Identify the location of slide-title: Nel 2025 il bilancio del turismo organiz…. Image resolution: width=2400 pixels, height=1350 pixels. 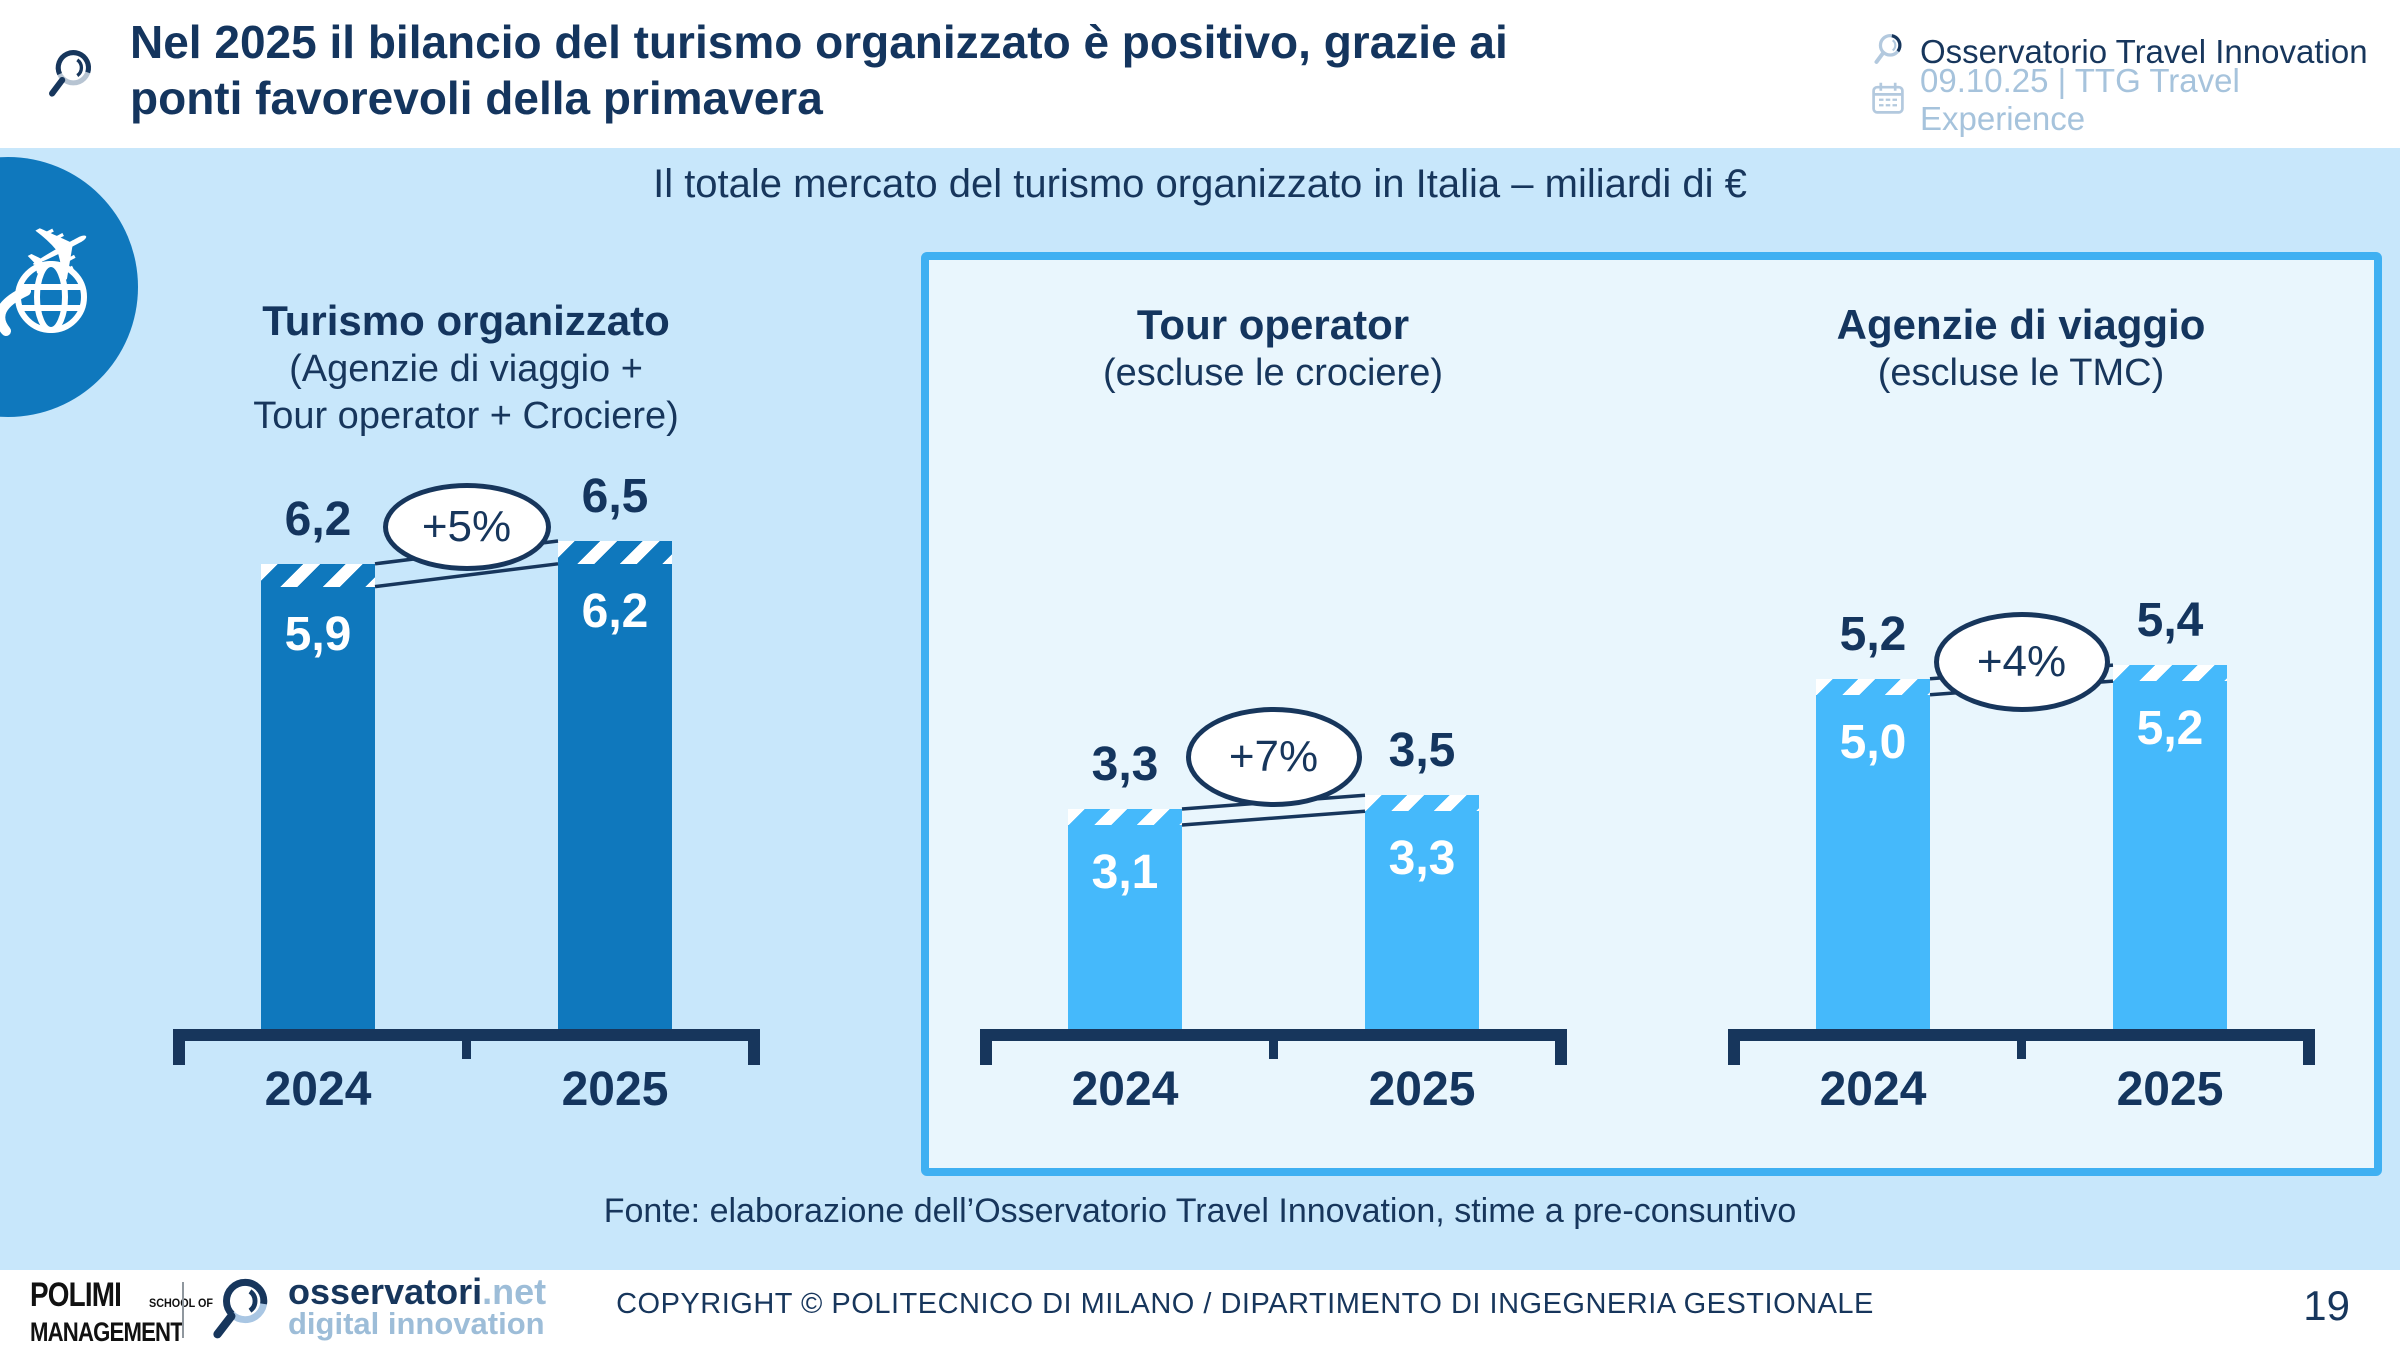
(819, 70).